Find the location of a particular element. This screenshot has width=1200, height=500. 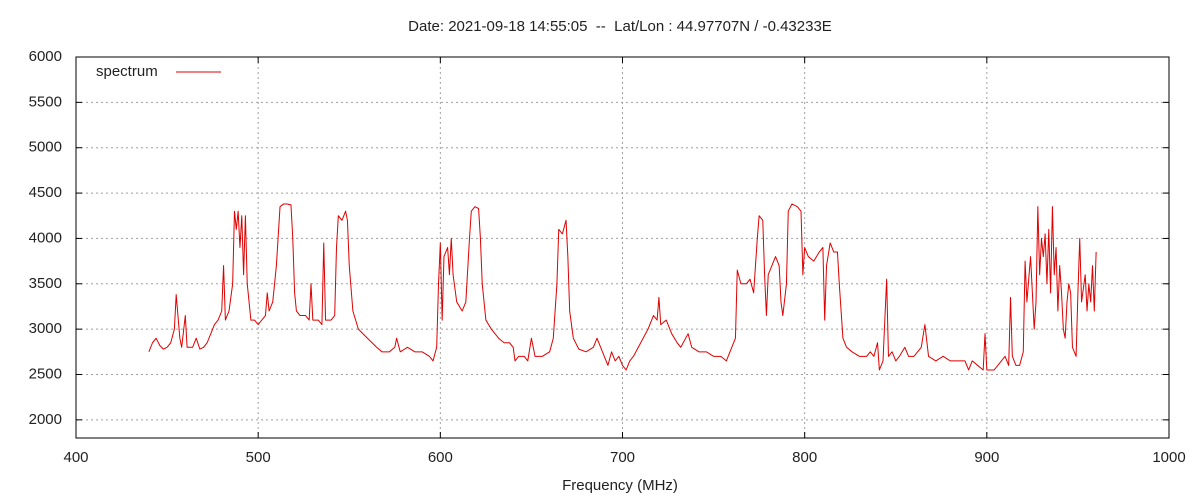

y-tick-label: 3500 is located at coordinates (45, 283).